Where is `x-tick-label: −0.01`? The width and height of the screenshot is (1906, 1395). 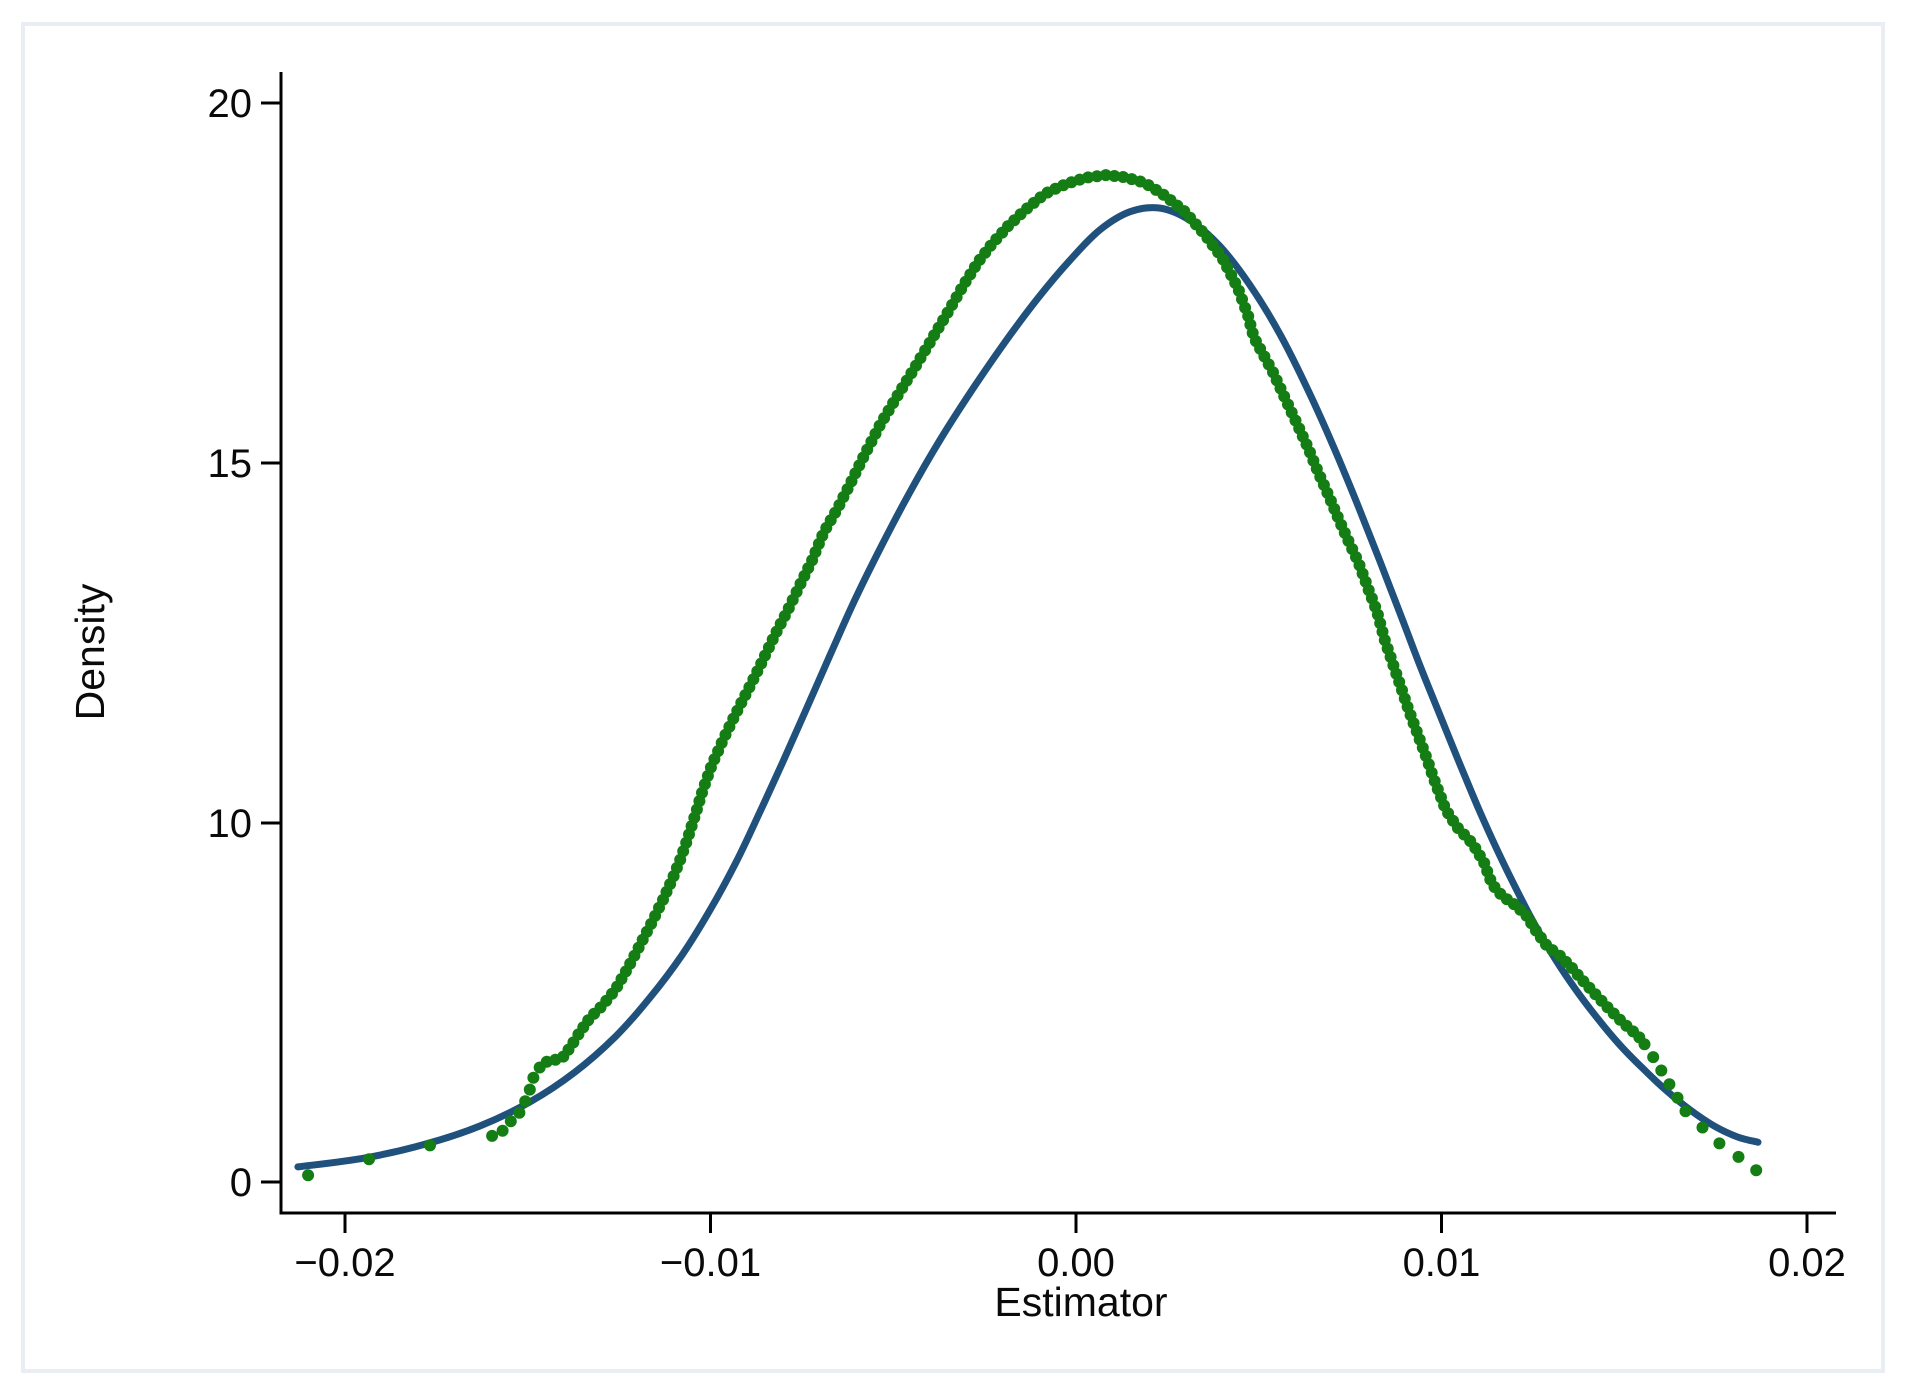
x-tick-label: −0.01 is located at coordinates (710, 1263).